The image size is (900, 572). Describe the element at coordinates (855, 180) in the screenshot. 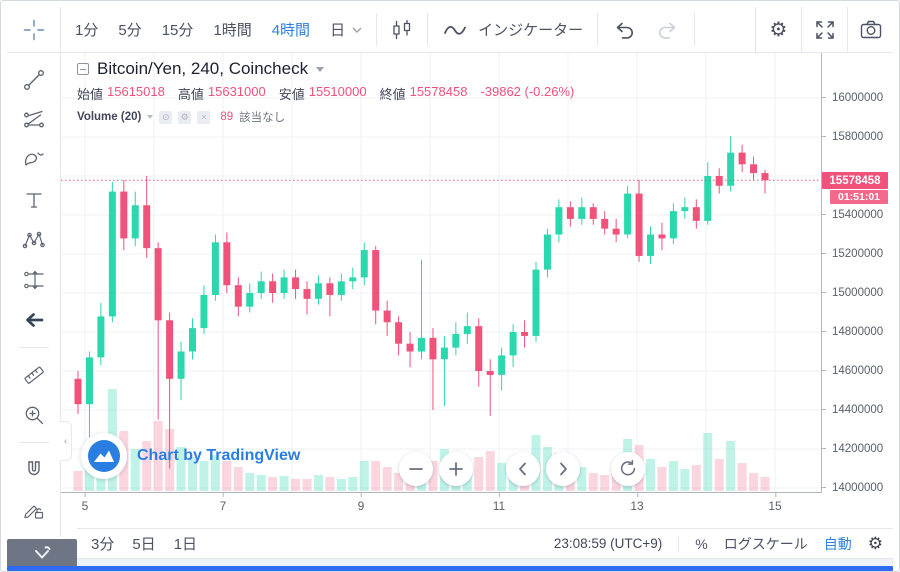

I see `current-price-label: 15578458` at that location.